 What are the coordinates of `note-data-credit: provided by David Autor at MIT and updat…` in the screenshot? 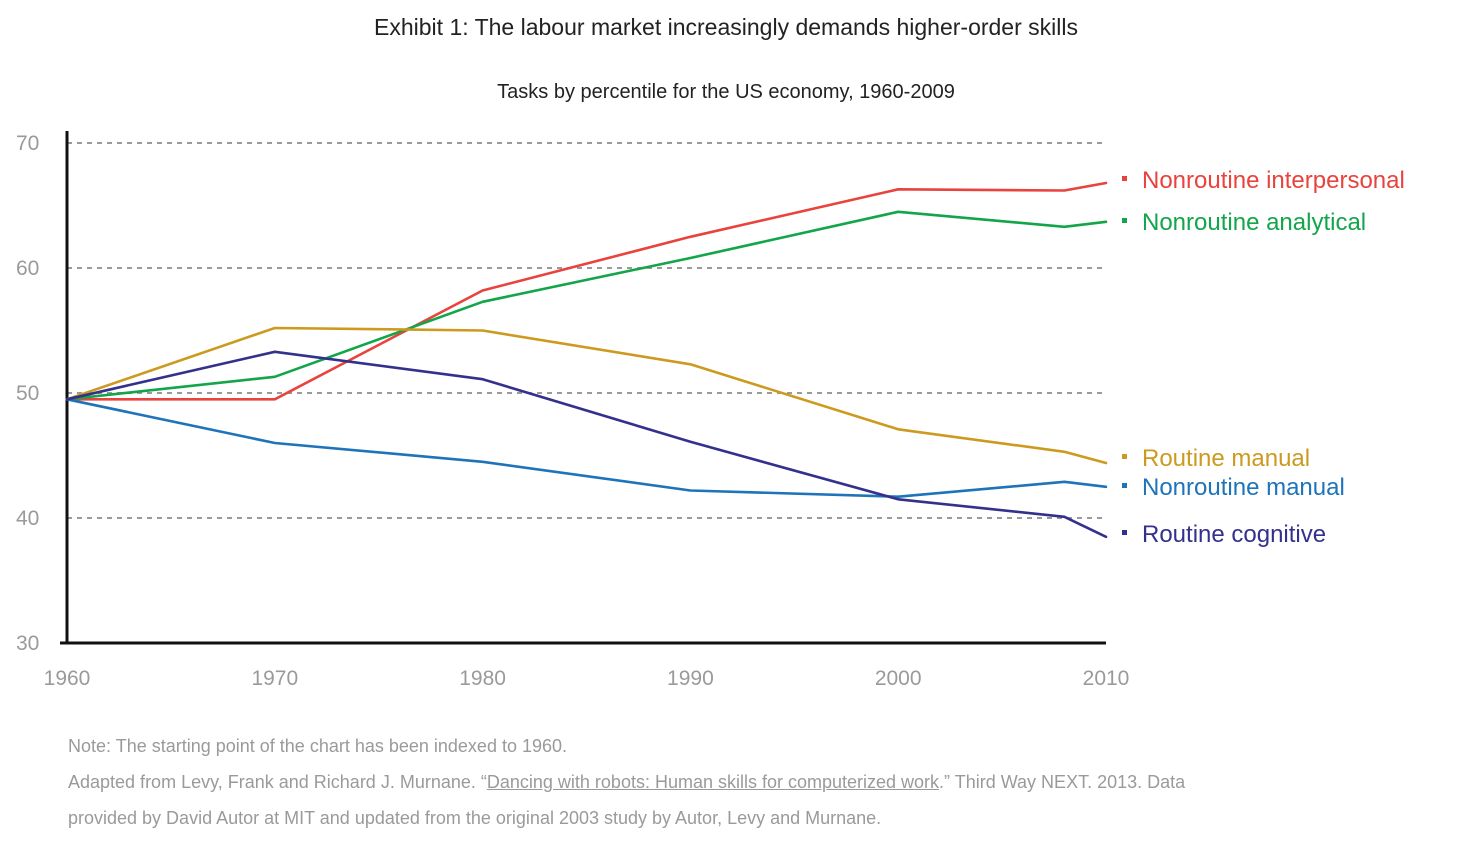 It's located at (475, 818).